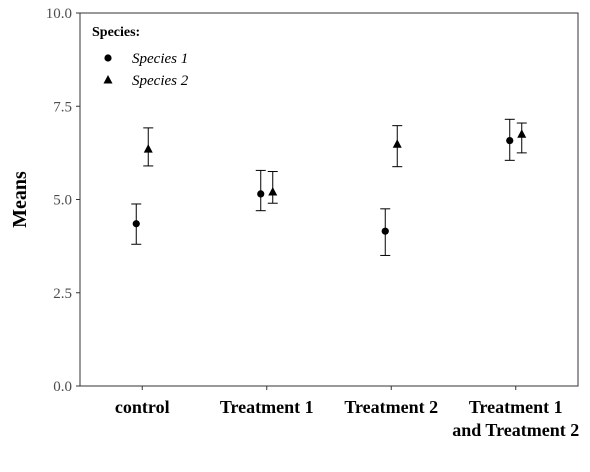 This screenshot has height=472, width=590. I want to click on legend: Species: Species 1 Species 2, so click(140, 57).